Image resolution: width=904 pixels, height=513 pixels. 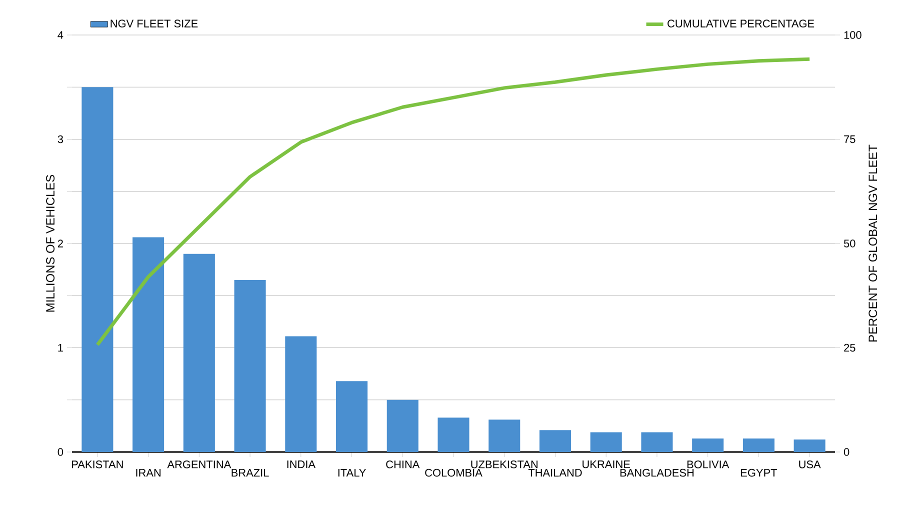 I want to click on y-tick-label: 4, so click(x=61, y=35).